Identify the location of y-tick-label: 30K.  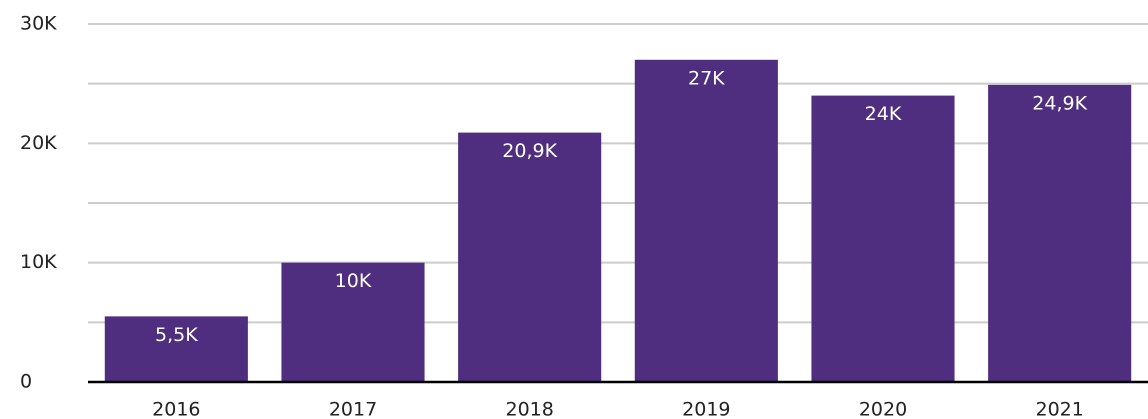
(38, 24).